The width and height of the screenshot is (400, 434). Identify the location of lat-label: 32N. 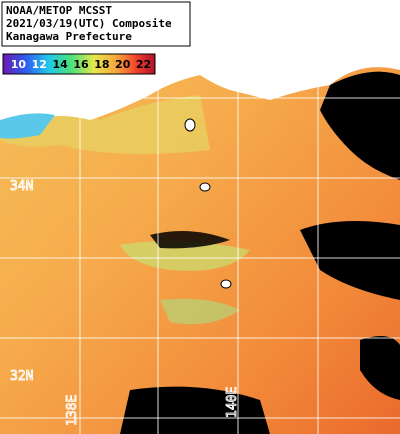
(21, 376).